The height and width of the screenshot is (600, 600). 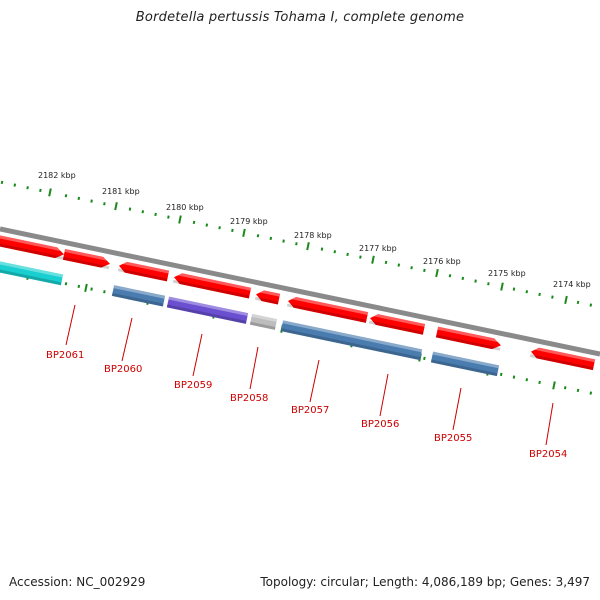 I want to click on gene-label: BP2057, so click(x=310, y=410).